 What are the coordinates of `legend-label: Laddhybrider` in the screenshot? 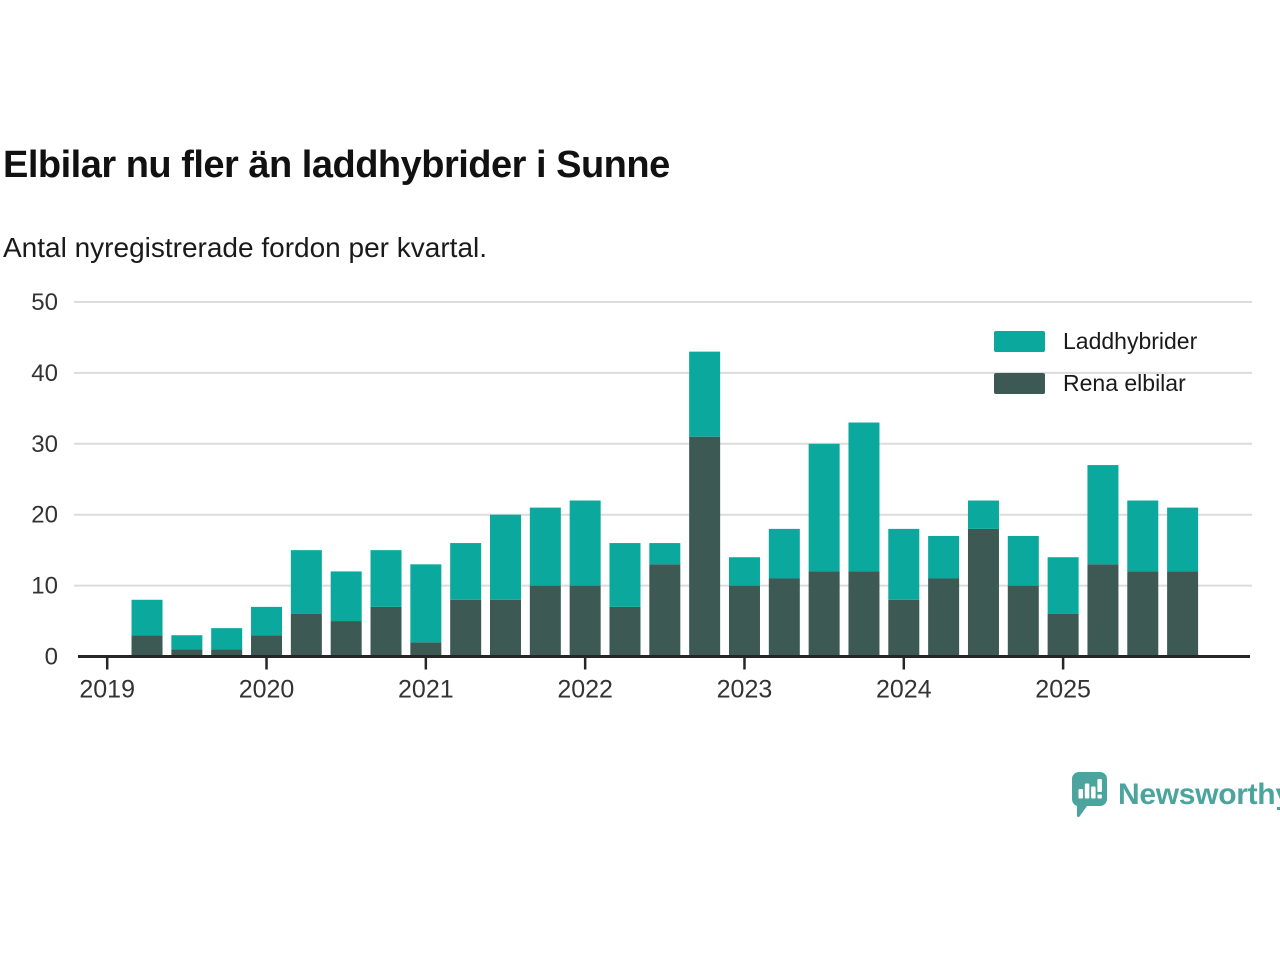 It's located at (1130, 341).